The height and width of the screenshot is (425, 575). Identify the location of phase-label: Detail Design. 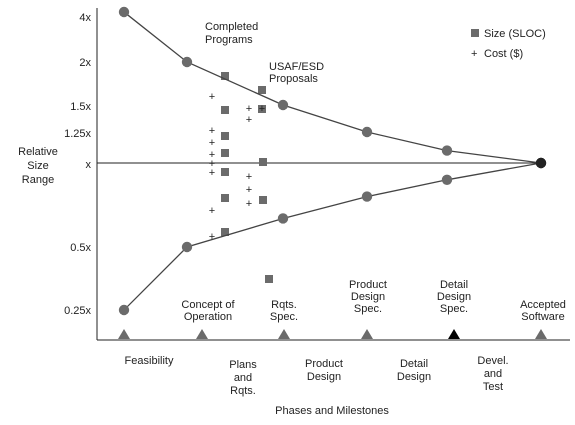
(414, 370).